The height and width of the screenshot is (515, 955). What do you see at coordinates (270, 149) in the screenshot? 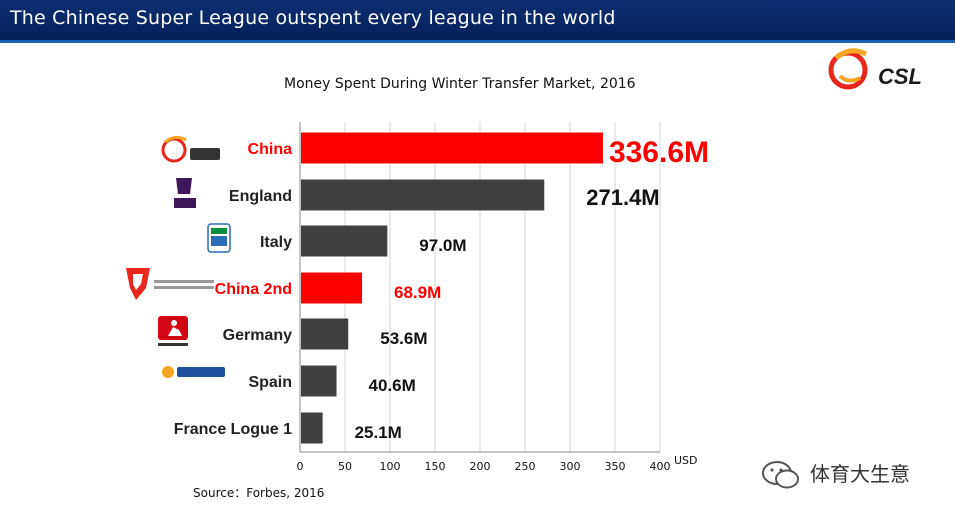
I see `category-label: China` at bounding box center [270, 149].